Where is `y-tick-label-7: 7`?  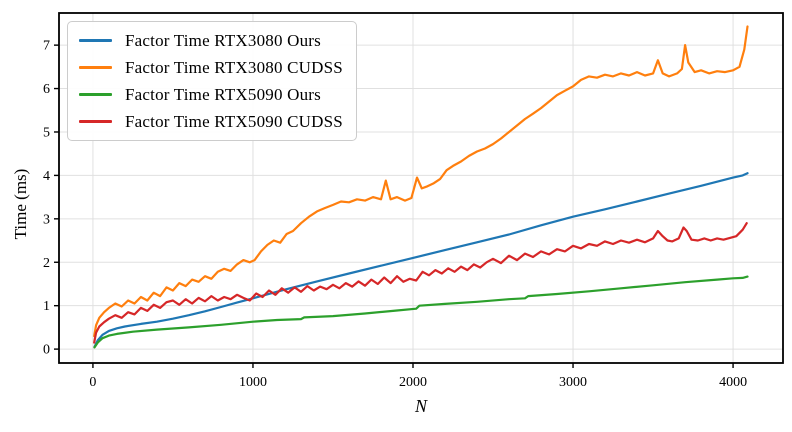
y-tick-label-7: 7 is located at coordinates (46, 46).